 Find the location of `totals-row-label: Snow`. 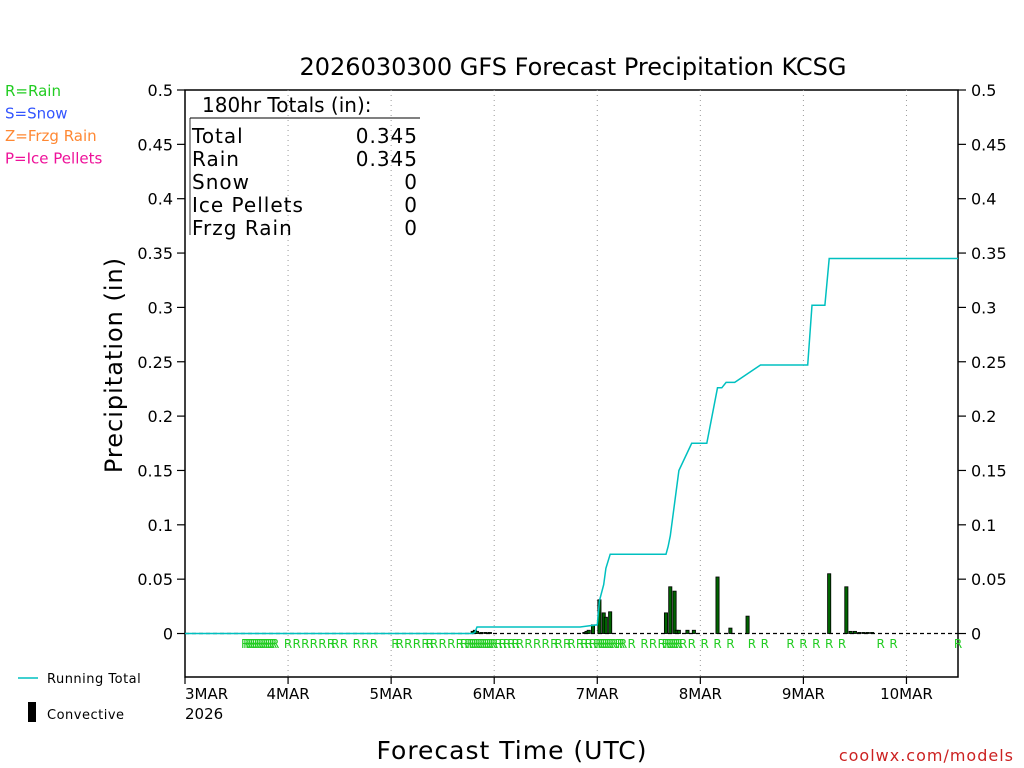

totals-row-label: Snow is located at coordinates (221, 182).